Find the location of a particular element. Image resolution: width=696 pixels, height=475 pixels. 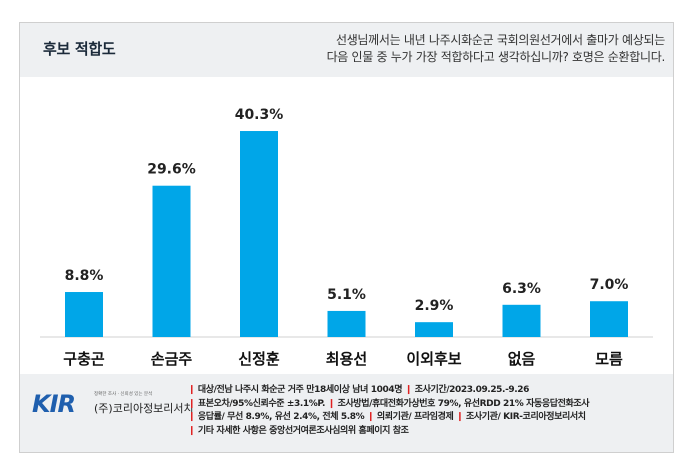

data-label: 8.8% is located at coordinates (84, 276).